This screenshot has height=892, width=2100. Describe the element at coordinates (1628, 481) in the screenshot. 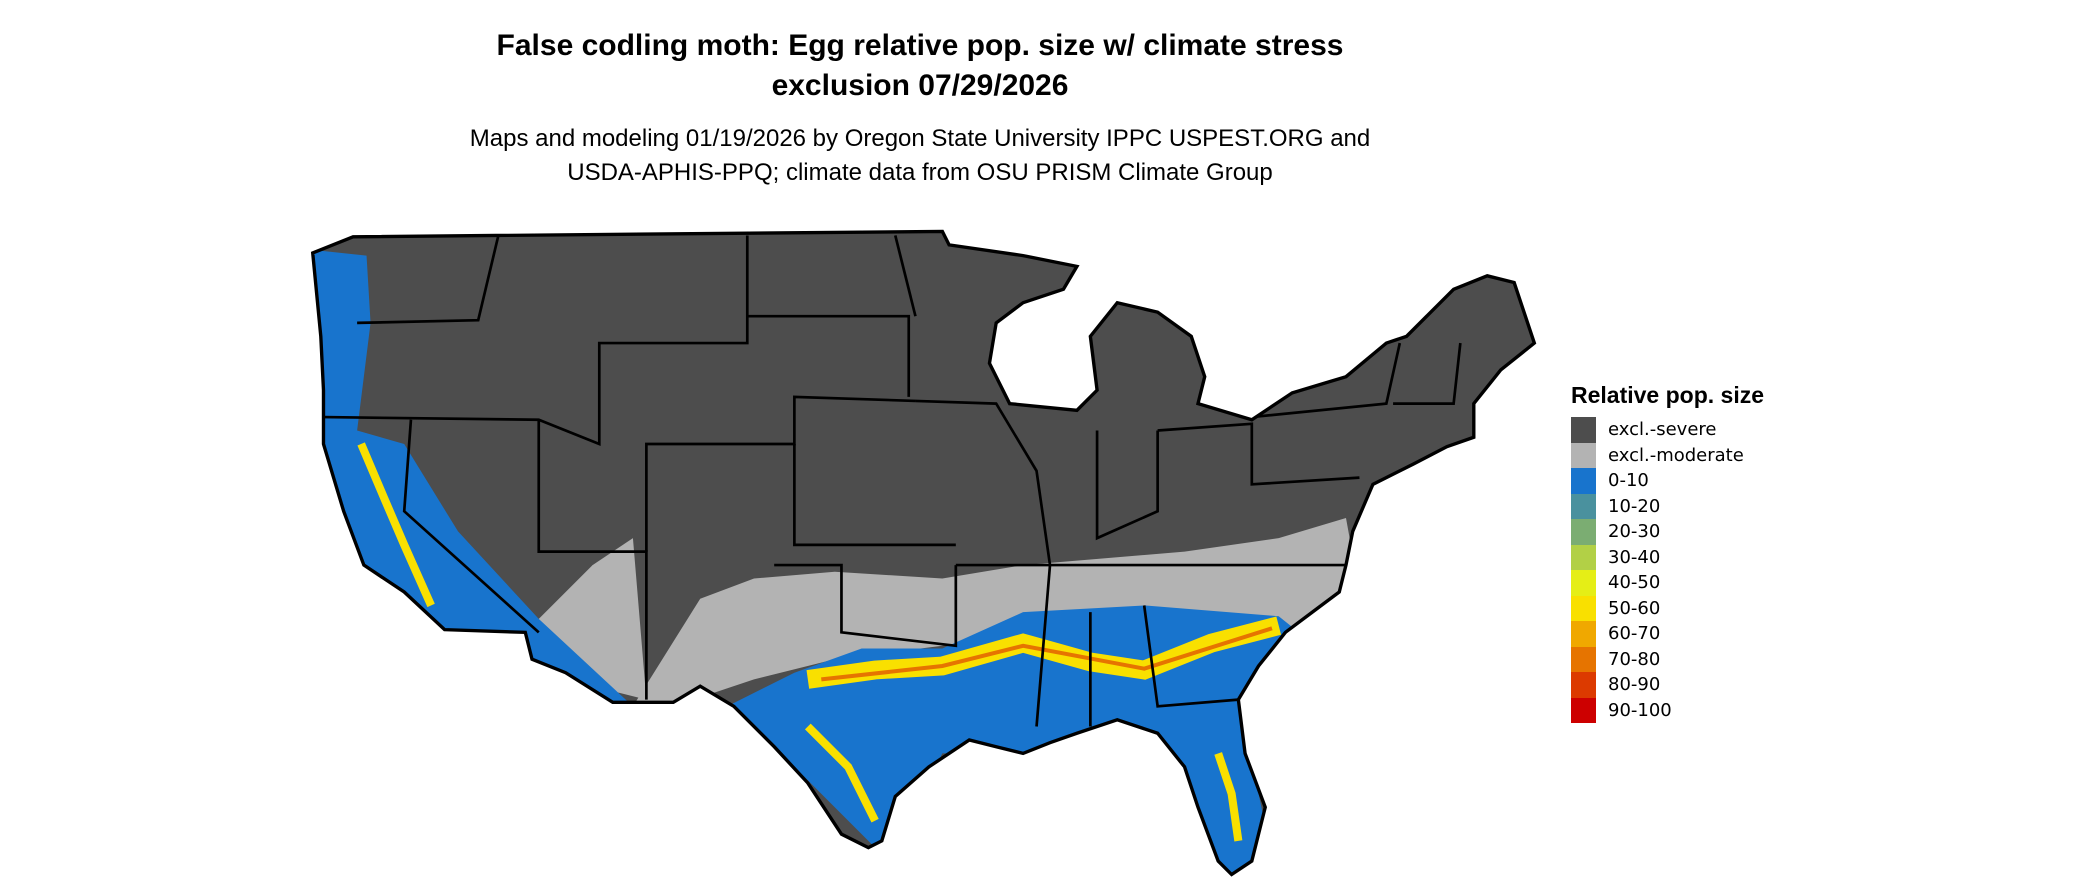

I see `legend-label: 0-10` at that location.